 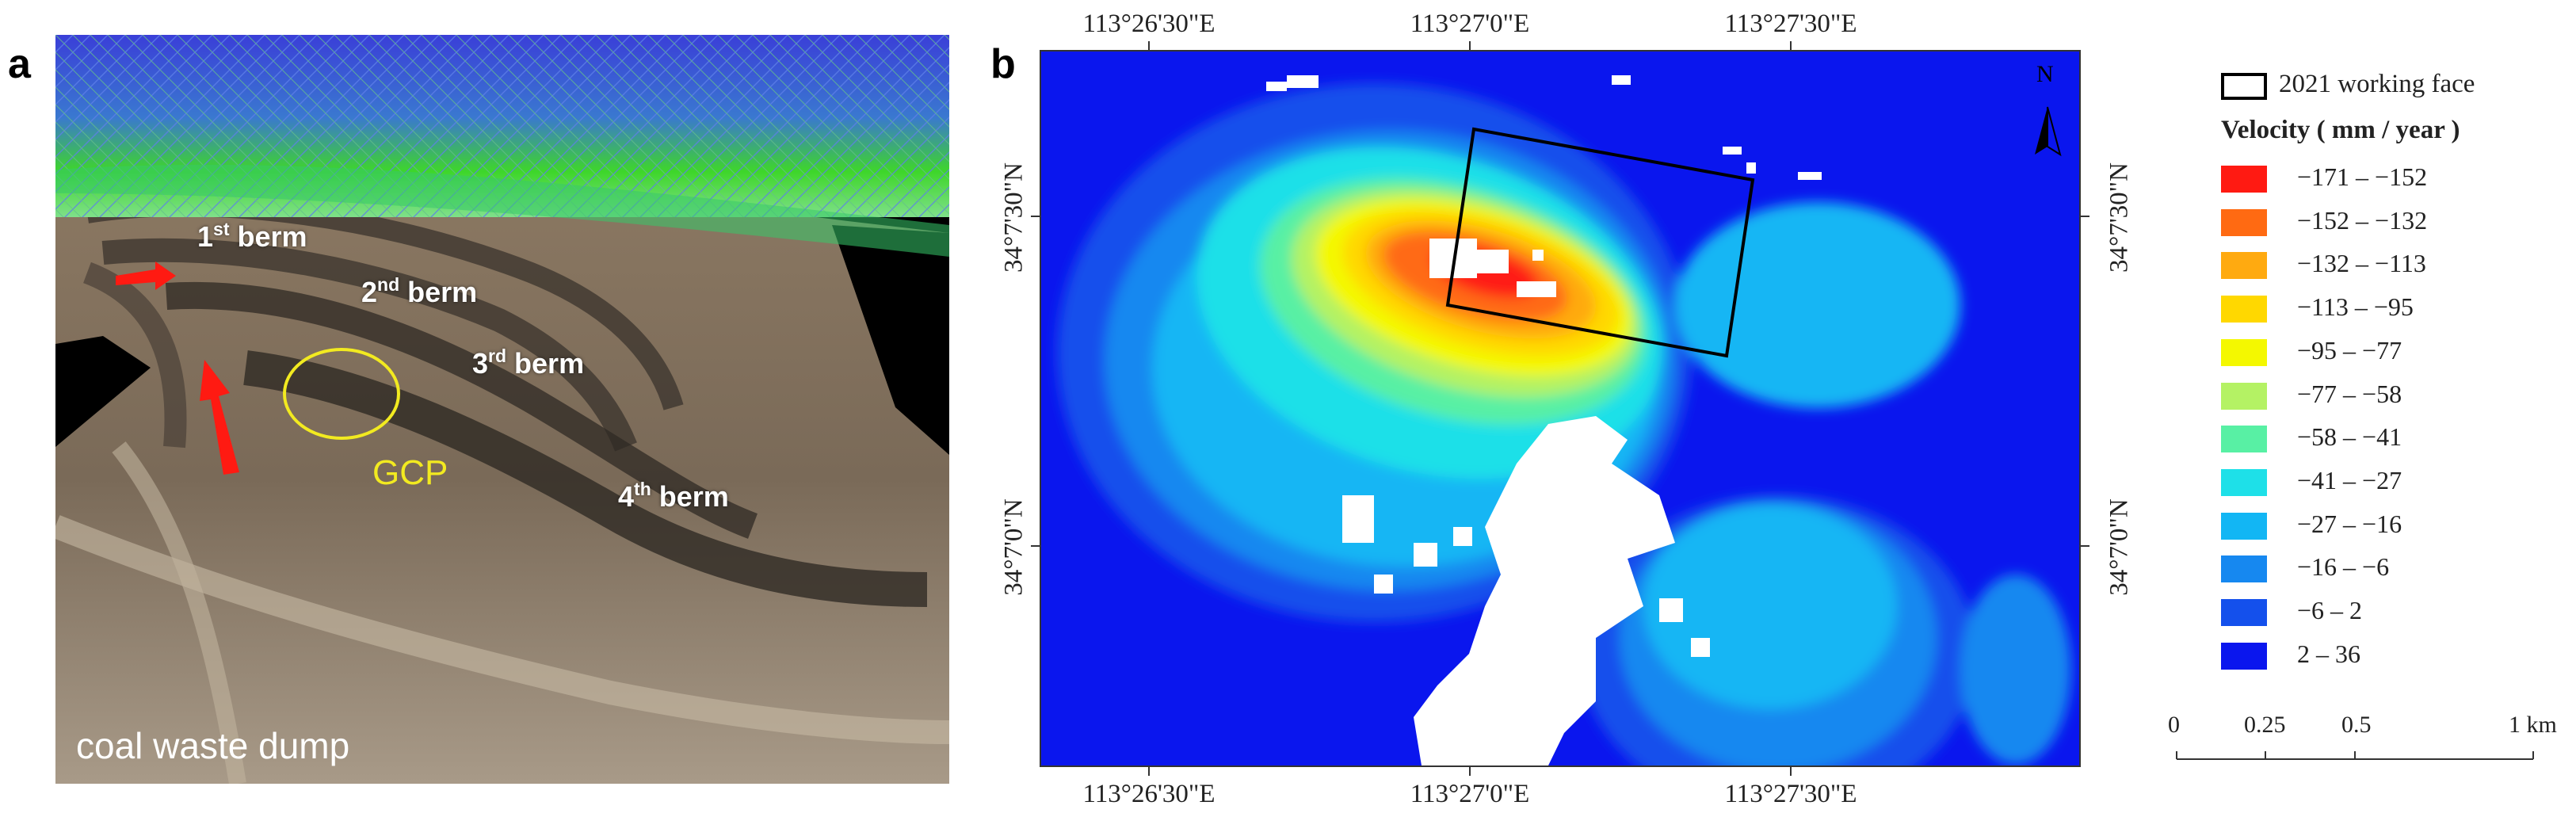 What do you see at coordinates (1003, 64) in the screenshot?
I see `panel-letter-b: b` at bounding box center [1003, 64].